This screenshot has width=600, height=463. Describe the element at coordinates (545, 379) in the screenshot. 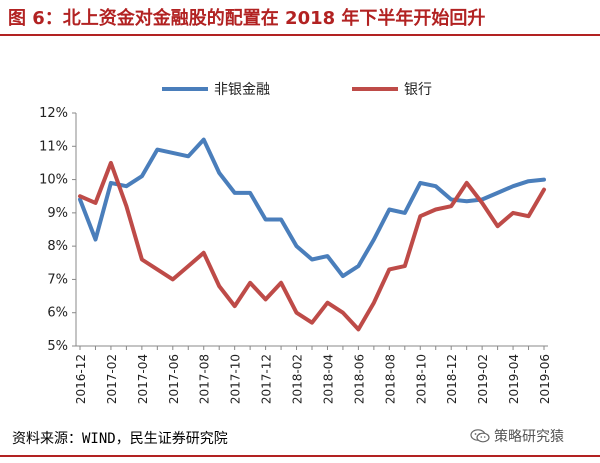

I see `x-tick-label: 2019-06` at that location.